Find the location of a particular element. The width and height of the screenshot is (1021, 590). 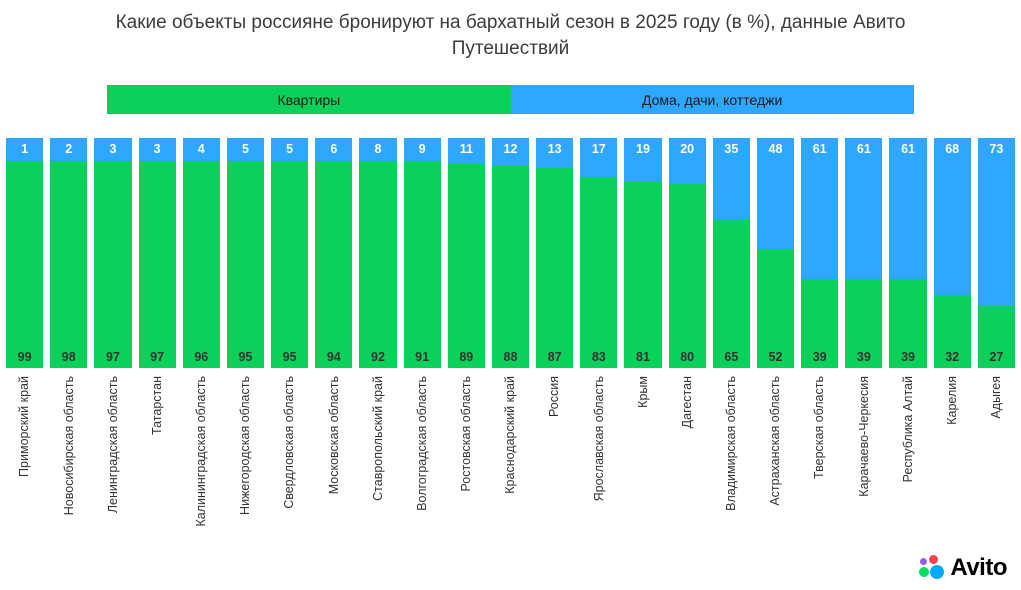

bar-segment-apartments: 88 is located at coordinates (510, 267).